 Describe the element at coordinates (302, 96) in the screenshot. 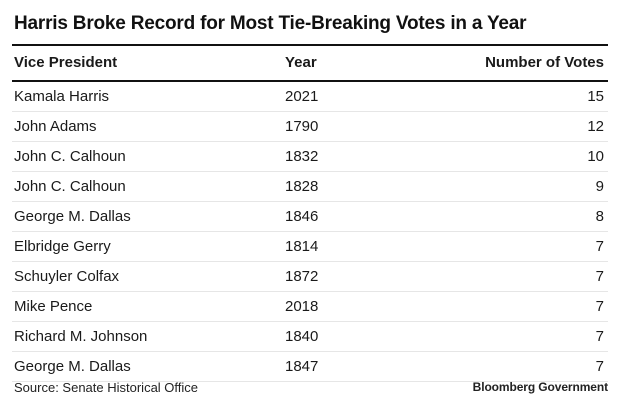

I see `year-cell: 2021` at that location.